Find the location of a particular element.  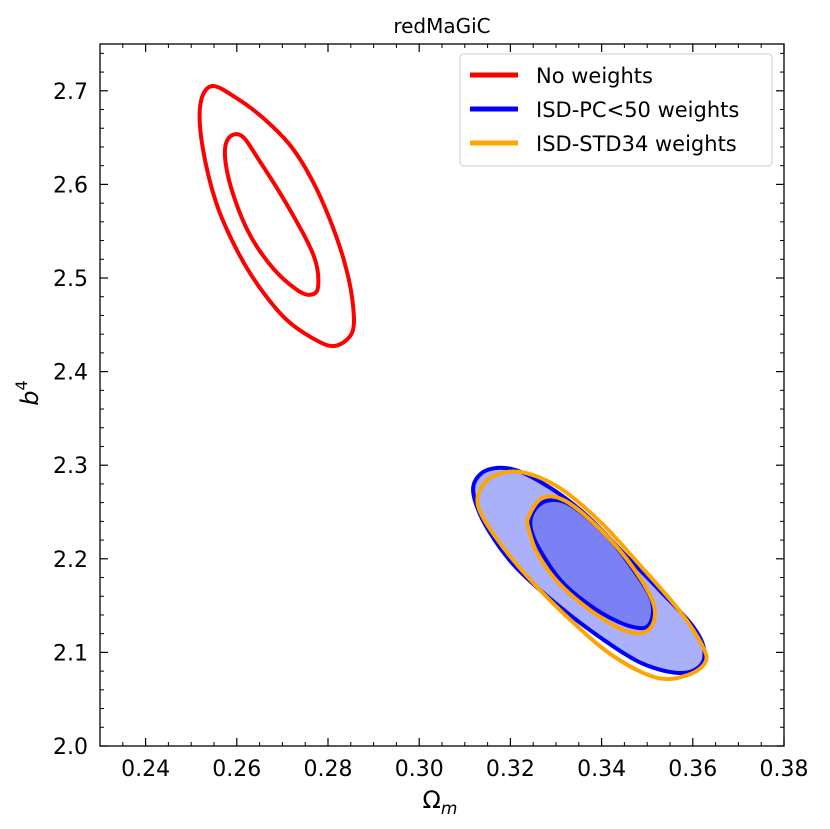

y-tick-label: 2.5 is located at coordinates (70, 279).